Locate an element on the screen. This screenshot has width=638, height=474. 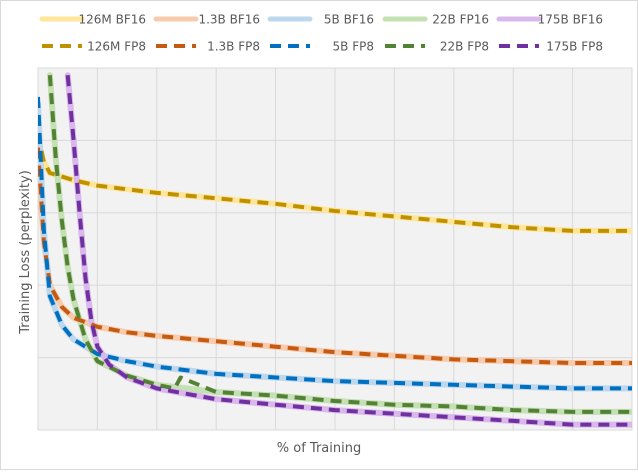
legend-label: 1.3B BF16 is located at coordinates (229, 20).